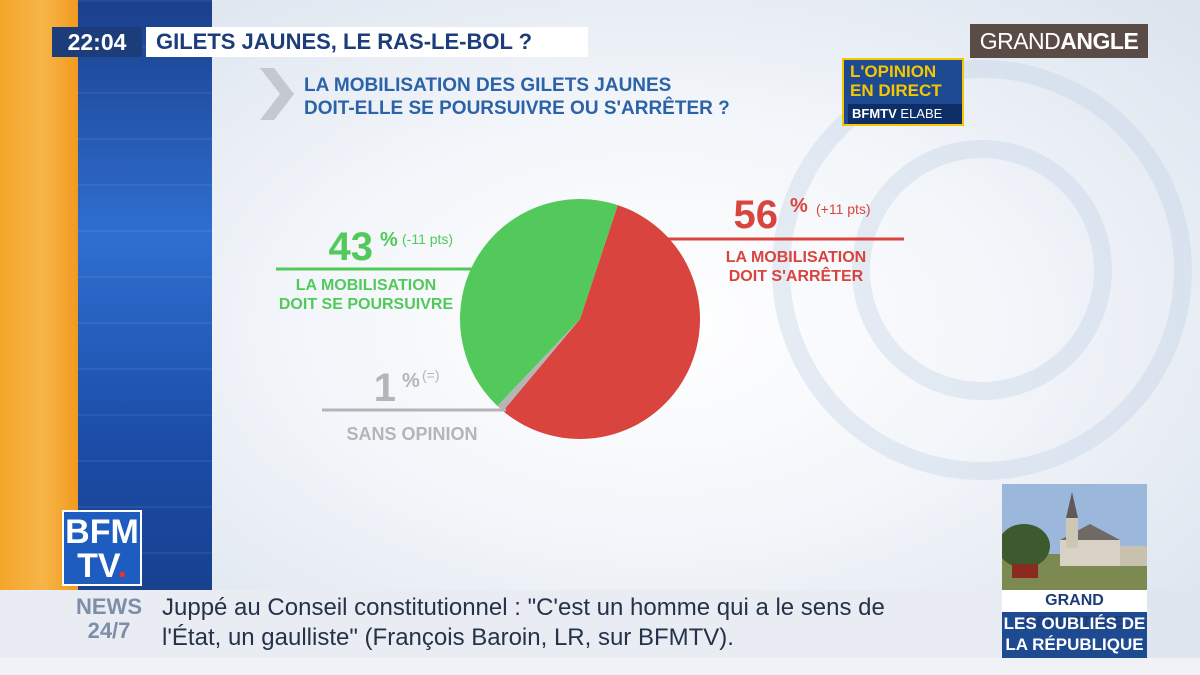 The image size is (1200, 675). I want to click on opinion-badge: L'OPINION EN DIRECT BFMTV ELABE, so click(903, 92).